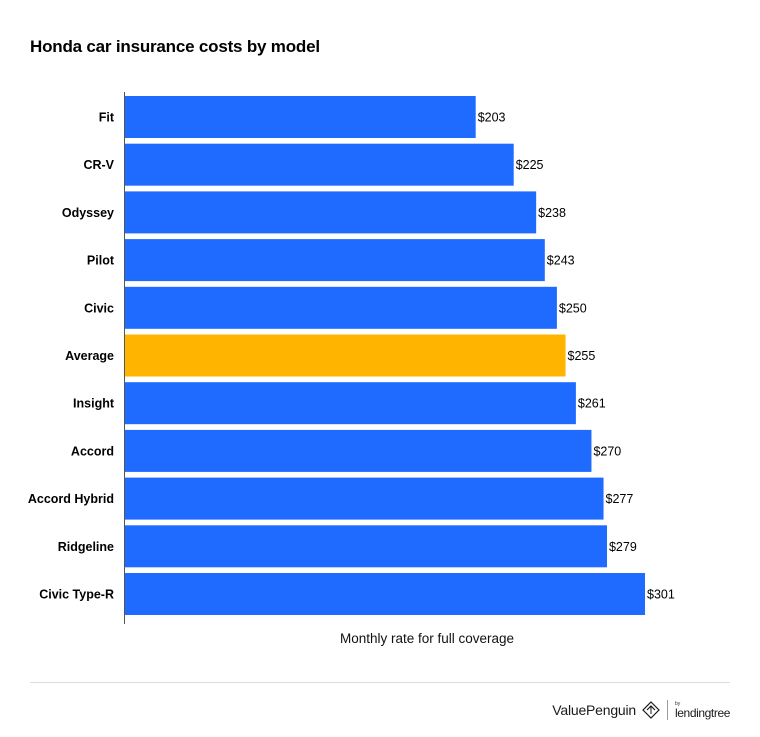  I want to click on category-label: Accord Hybrid, so click(71, 499).